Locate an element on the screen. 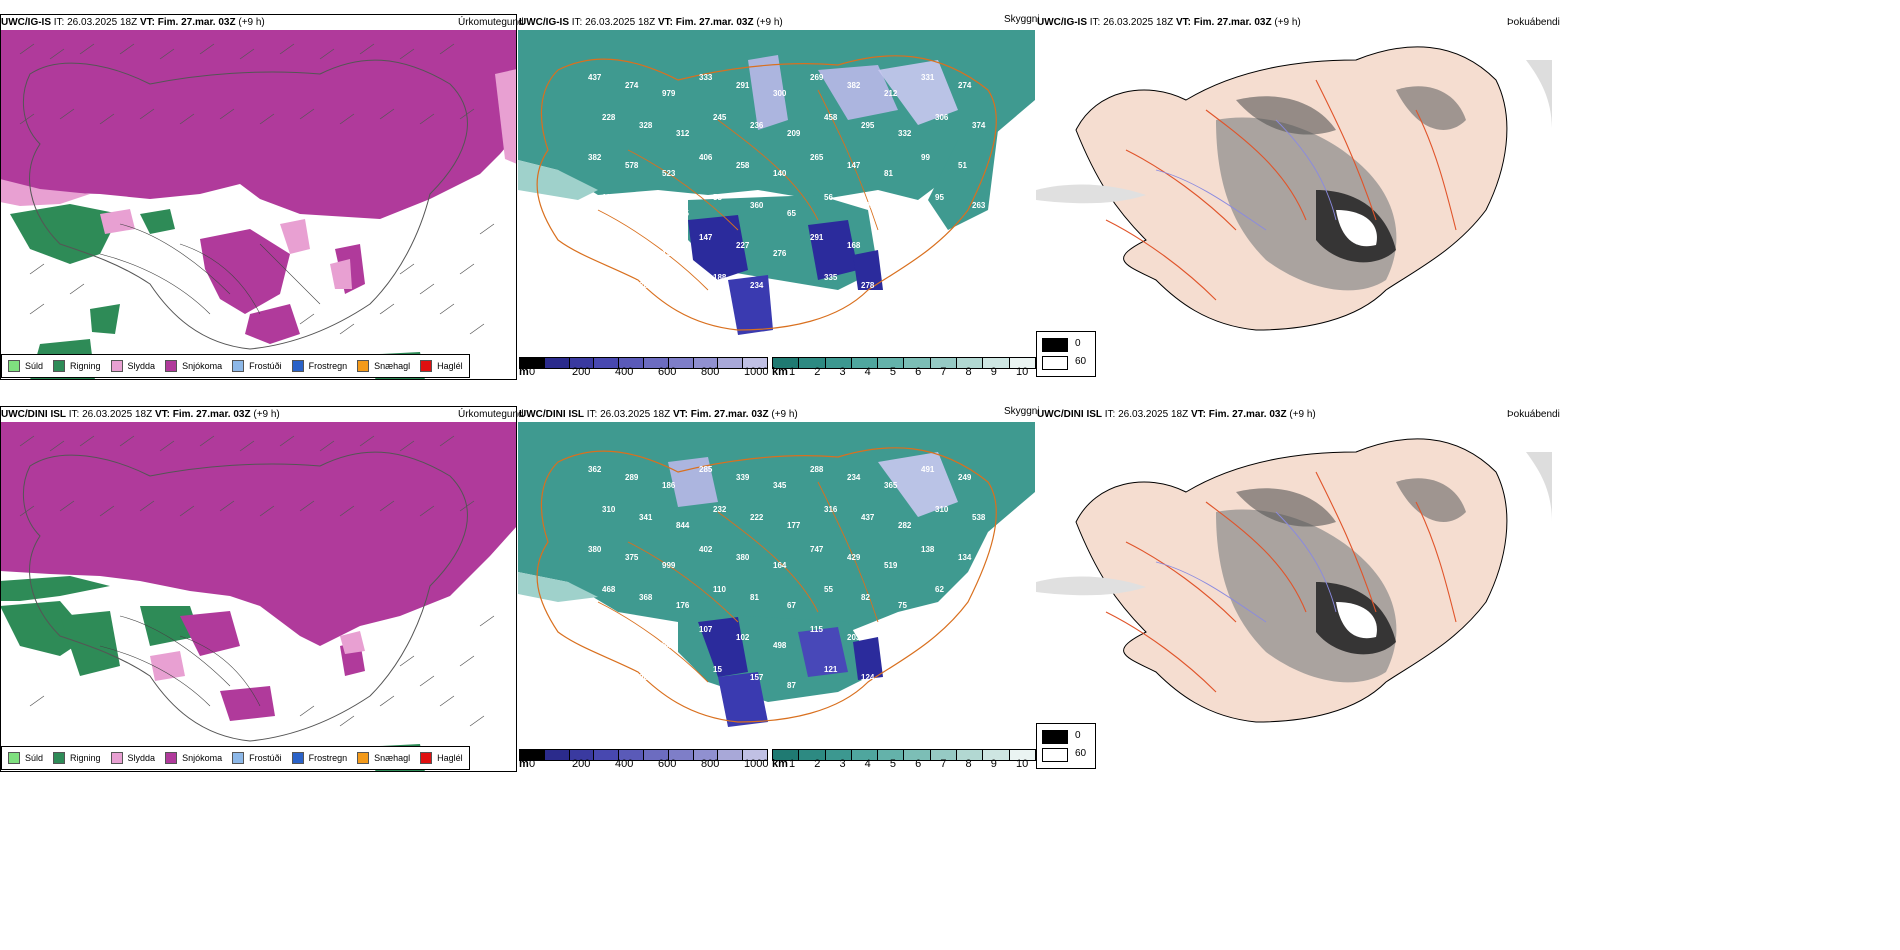 This screenshot has height=950, width=1900. visibility-value: 54 is located at coordinates (666, 645).